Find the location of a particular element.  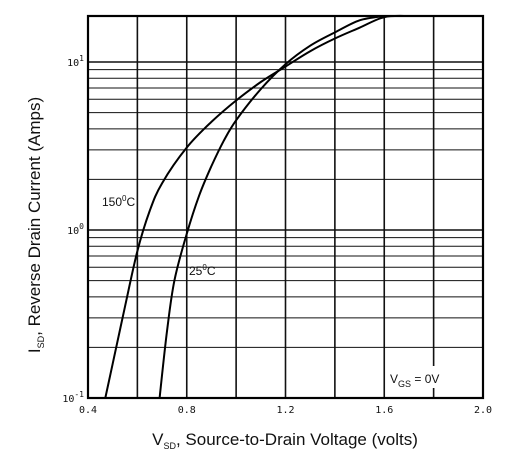

x-tick-labels: 0.4 0.8 1.2 1.6 2.0 is located at coordinates (285, 410).